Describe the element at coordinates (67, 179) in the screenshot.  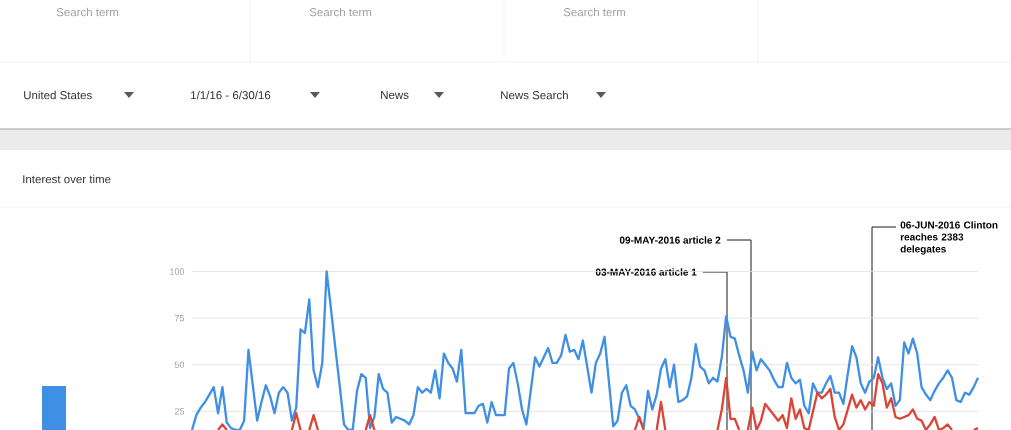
I see `text: Interest over time` at that location.